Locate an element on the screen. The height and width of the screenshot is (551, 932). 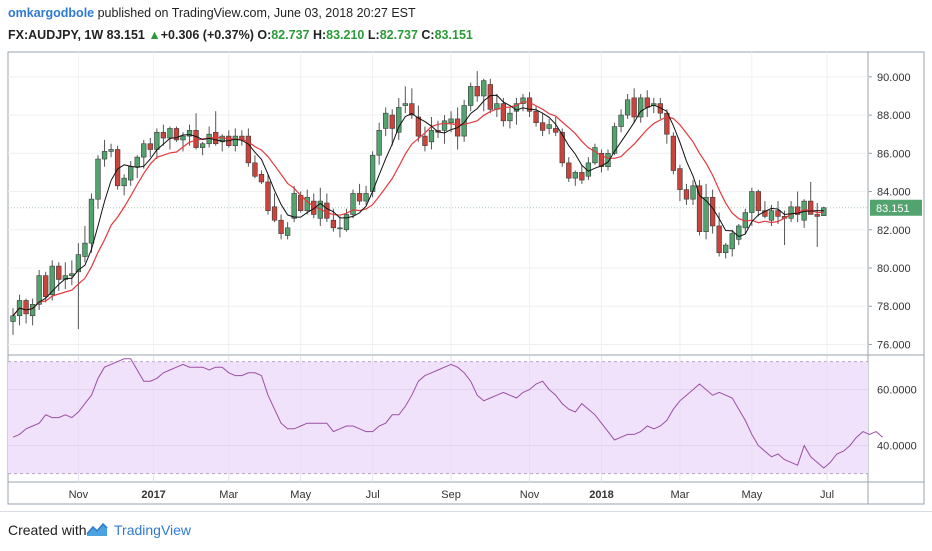
price-change: +0.306 (+0.37%) is located at coordinates (207, 35).